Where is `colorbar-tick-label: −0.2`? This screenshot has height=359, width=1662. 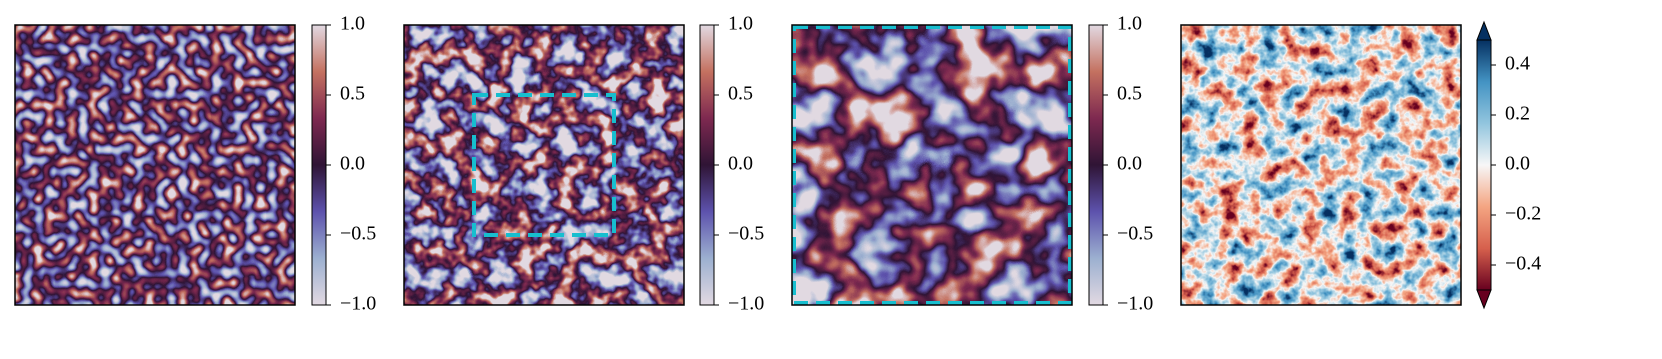 colorbar-tick-label: −0.2 is located at coordinates (1523, 214).